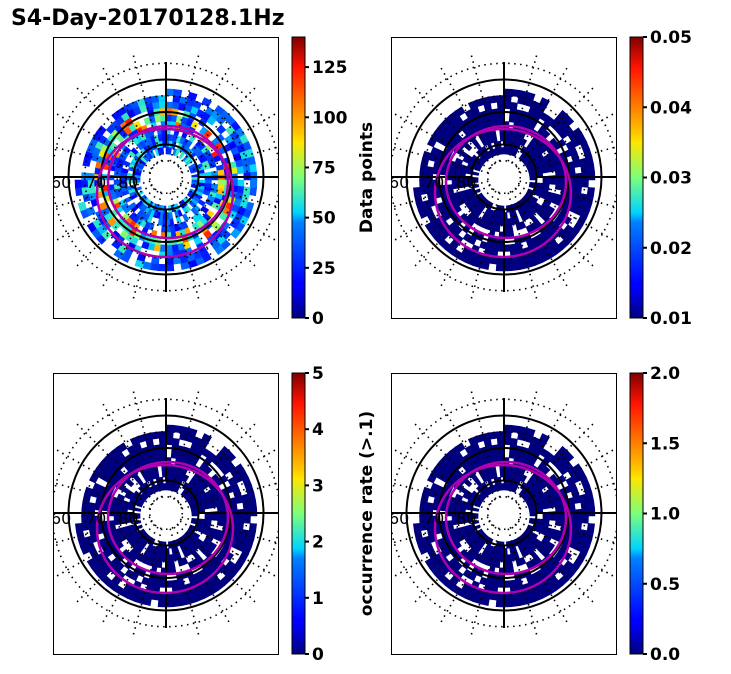 The image size is (731, 674). I want to click on polar-panel-1: 60 70 80, so click(165, 178).